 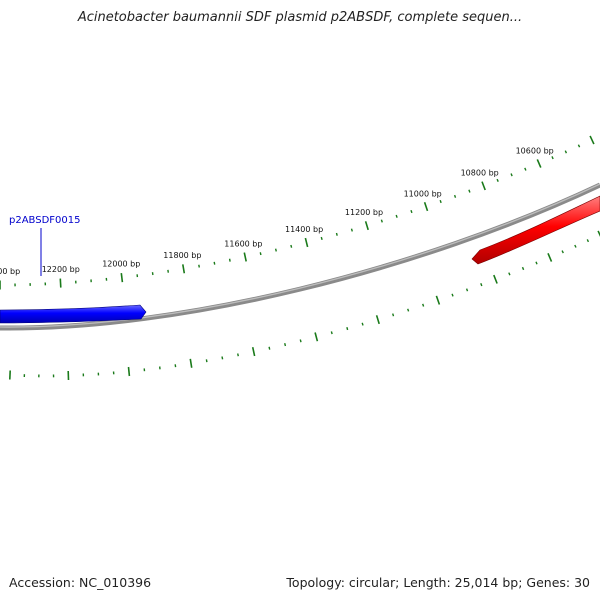 What do you see at coordinates (182, 255) in the screenshot?
I see `ruler-label: 11800 bp` at bounding box center [182, 255].